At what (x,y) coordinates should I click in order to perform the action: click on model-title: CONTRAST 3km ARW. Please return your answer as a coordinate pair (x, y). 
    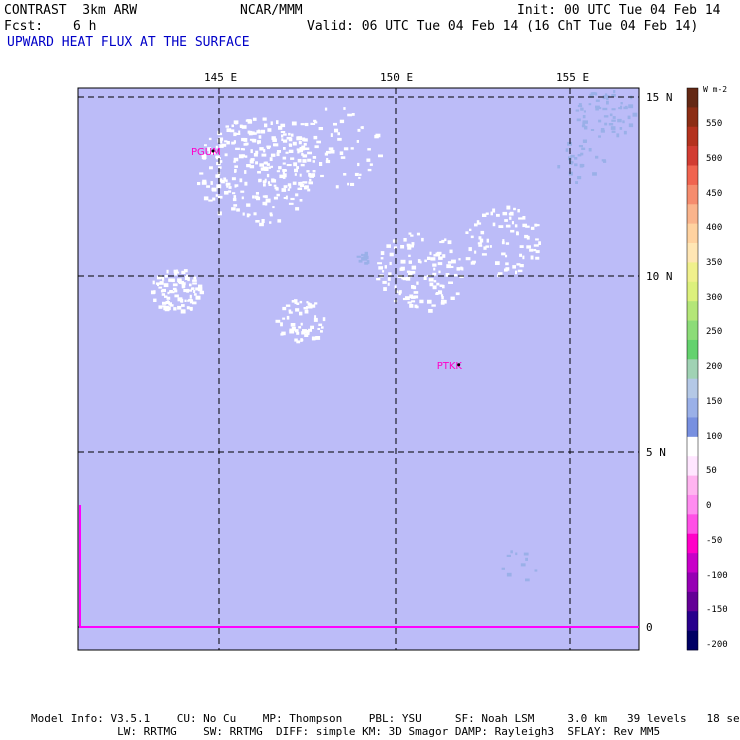
    Looking at the image, I should click on (71, 10).